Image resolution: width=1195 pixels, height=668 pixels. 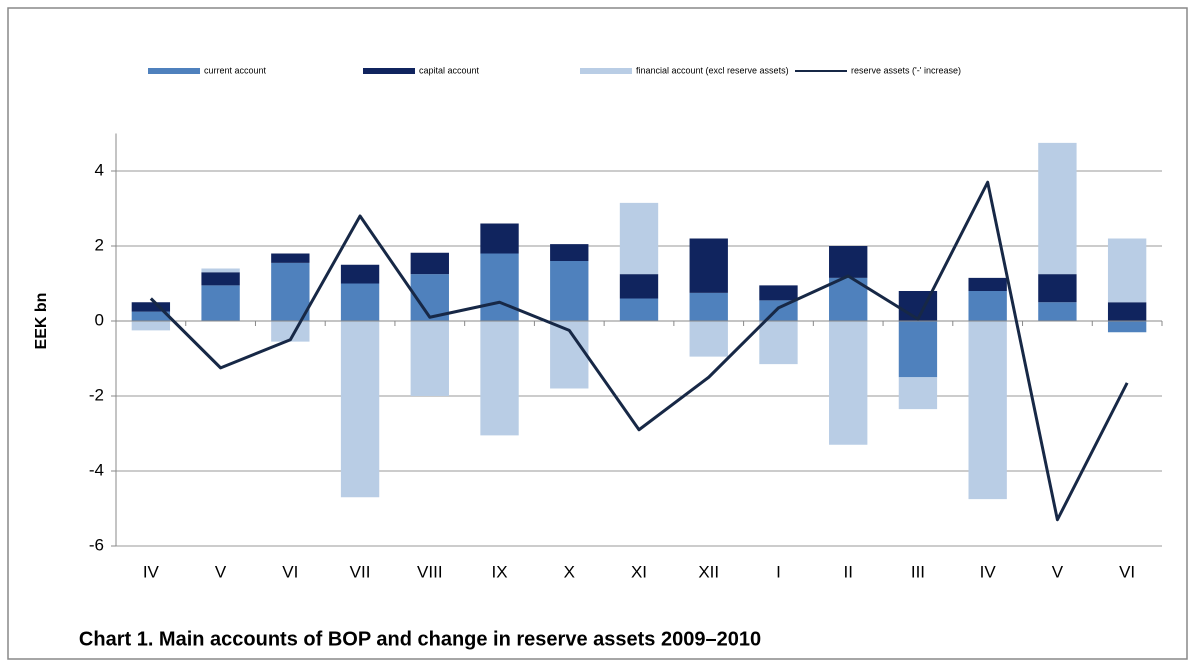 What do you see at coordinates (778, 571) in the screenshot?
I see `x-tick-label: I` at bounding box center [778, 571].